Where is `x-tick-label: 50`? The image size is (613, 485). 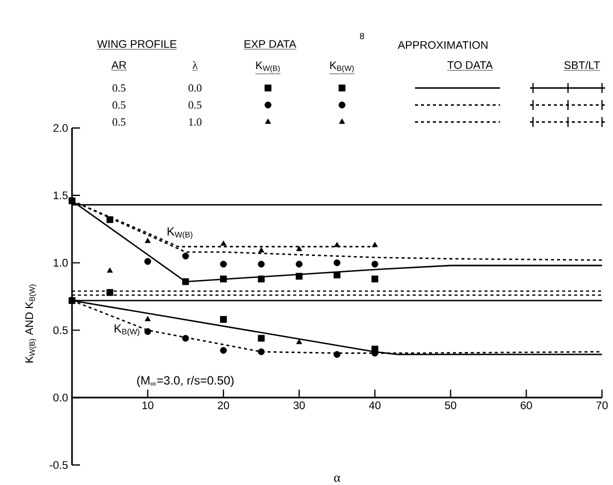
x-tick-label: 50 is located at coordinates (450, 405).